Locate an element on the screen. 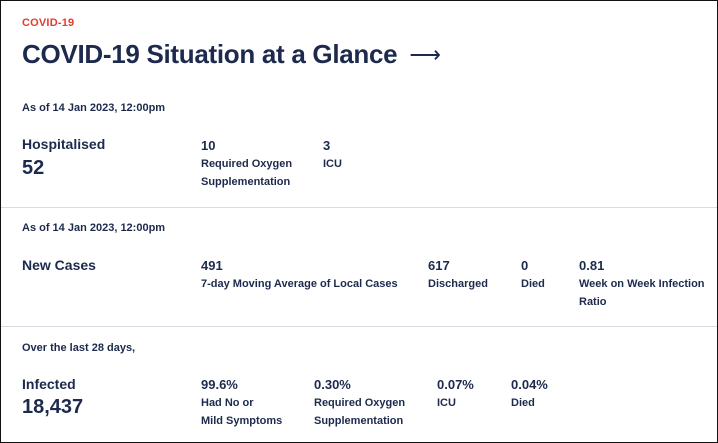 The height and width of the screenshot is (443, 718). mild-symptoms-desc: Had No or Mild Symptoms is located at coordinates (241, 412).